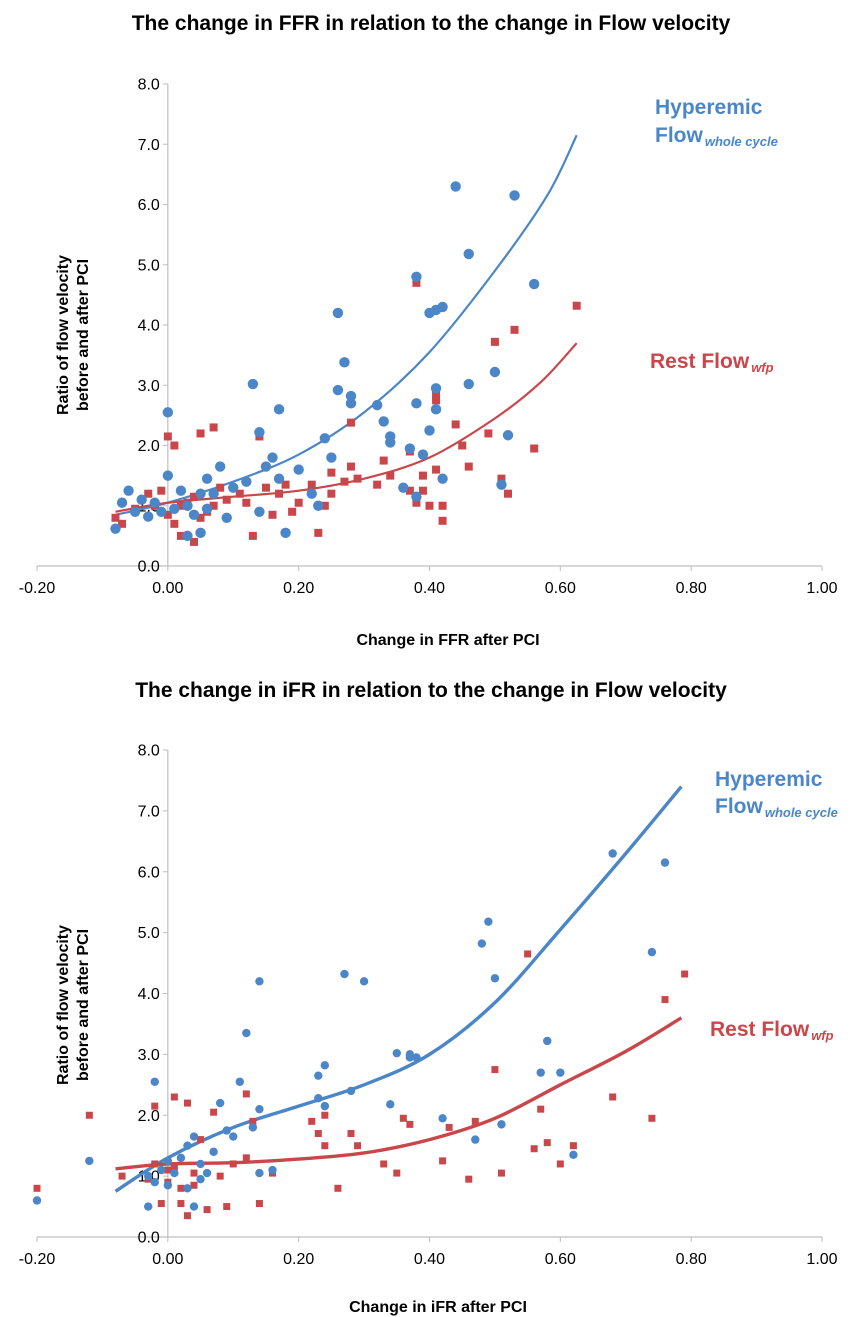 The image size is (862, 1317). I want to click on ifr-x-tick-label: 0.60, so click(560, 1259).